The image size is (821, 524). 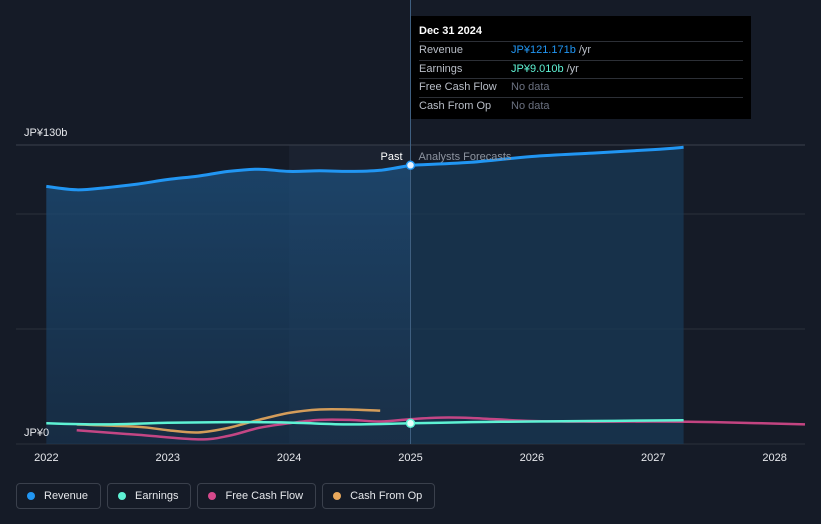 I want to click on series-line-earnings, so click(x=365, y=422).